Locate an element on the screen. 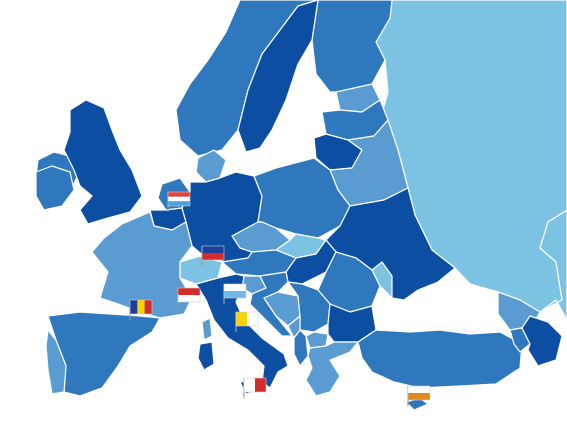 The height and width of the screenshot is (427, 567). region-france is located at coordinates (142, 265).